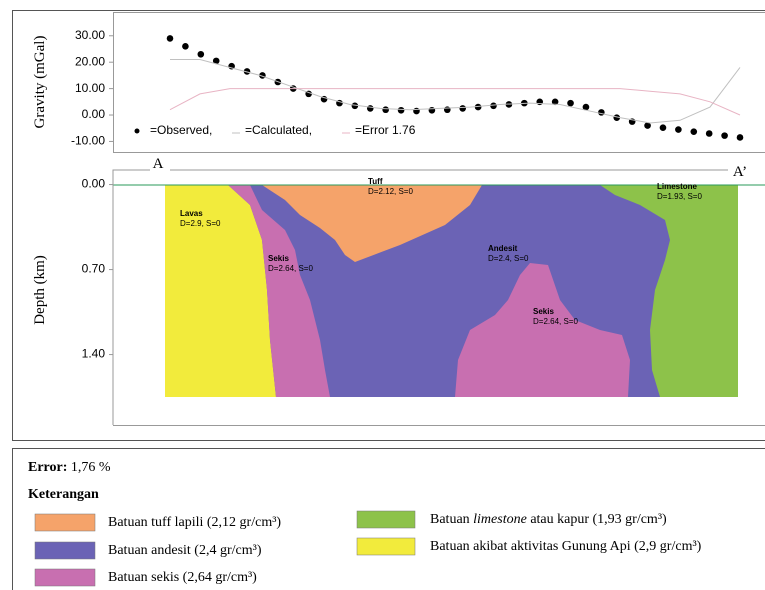 This screenshot has width=765, height=590. Describe the element at coordinates (90, 35) in the screenshot. I see `y-tick-label: 30.00` at that location.